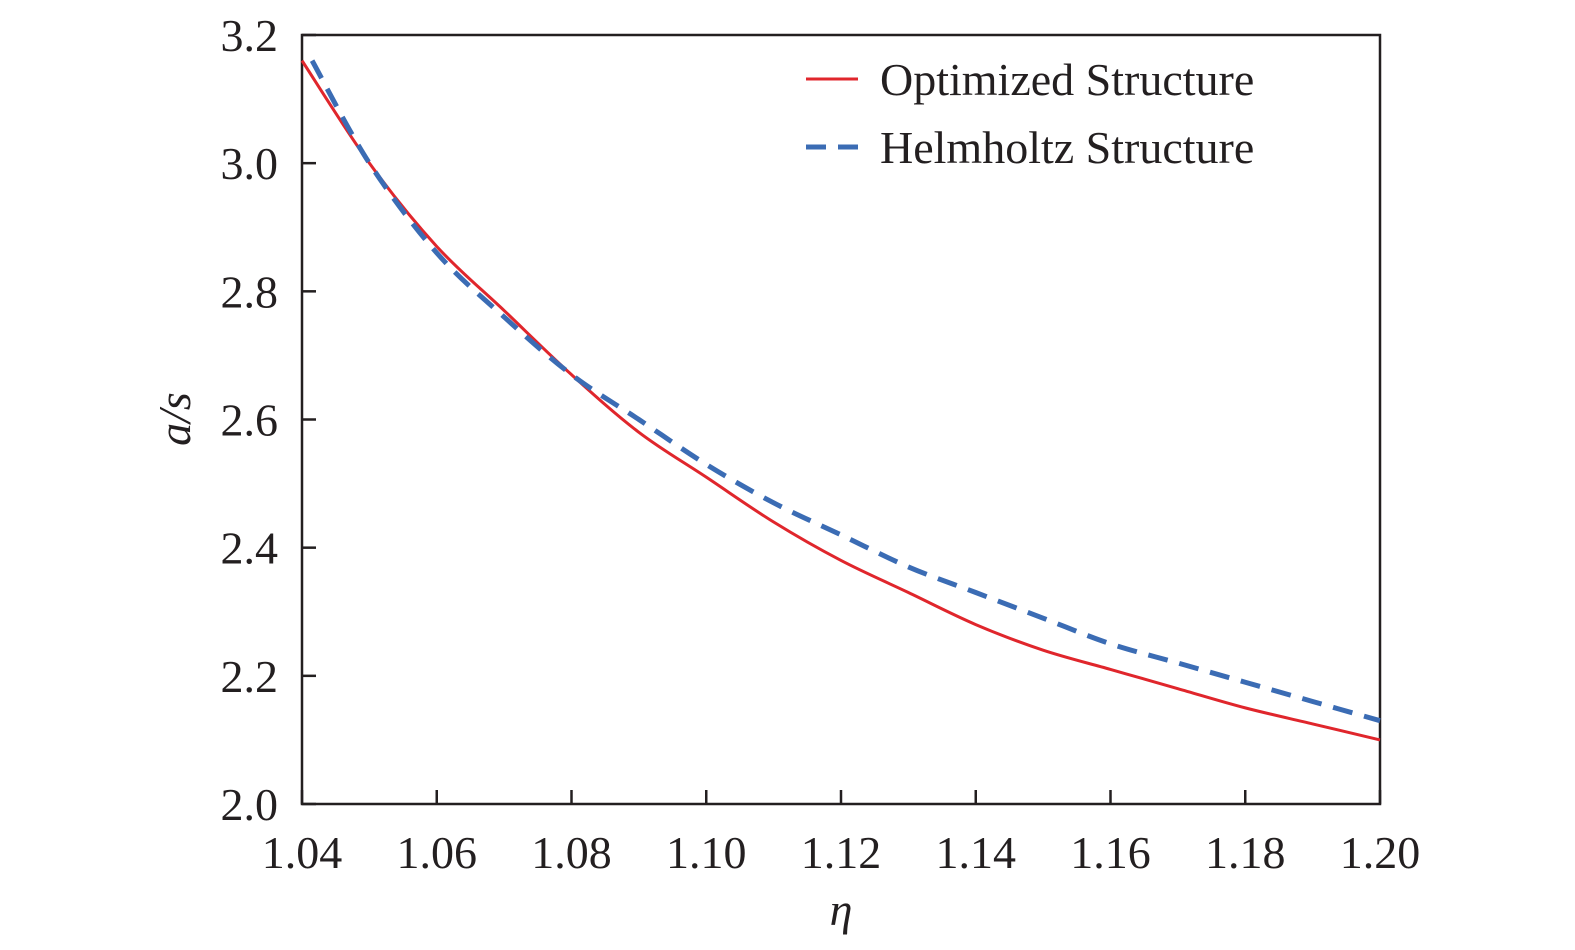  What do you see at coordinates (250, 676) in the screenshot?
I see `y-tick-label: 2.2` at bounding box center [250, 676].